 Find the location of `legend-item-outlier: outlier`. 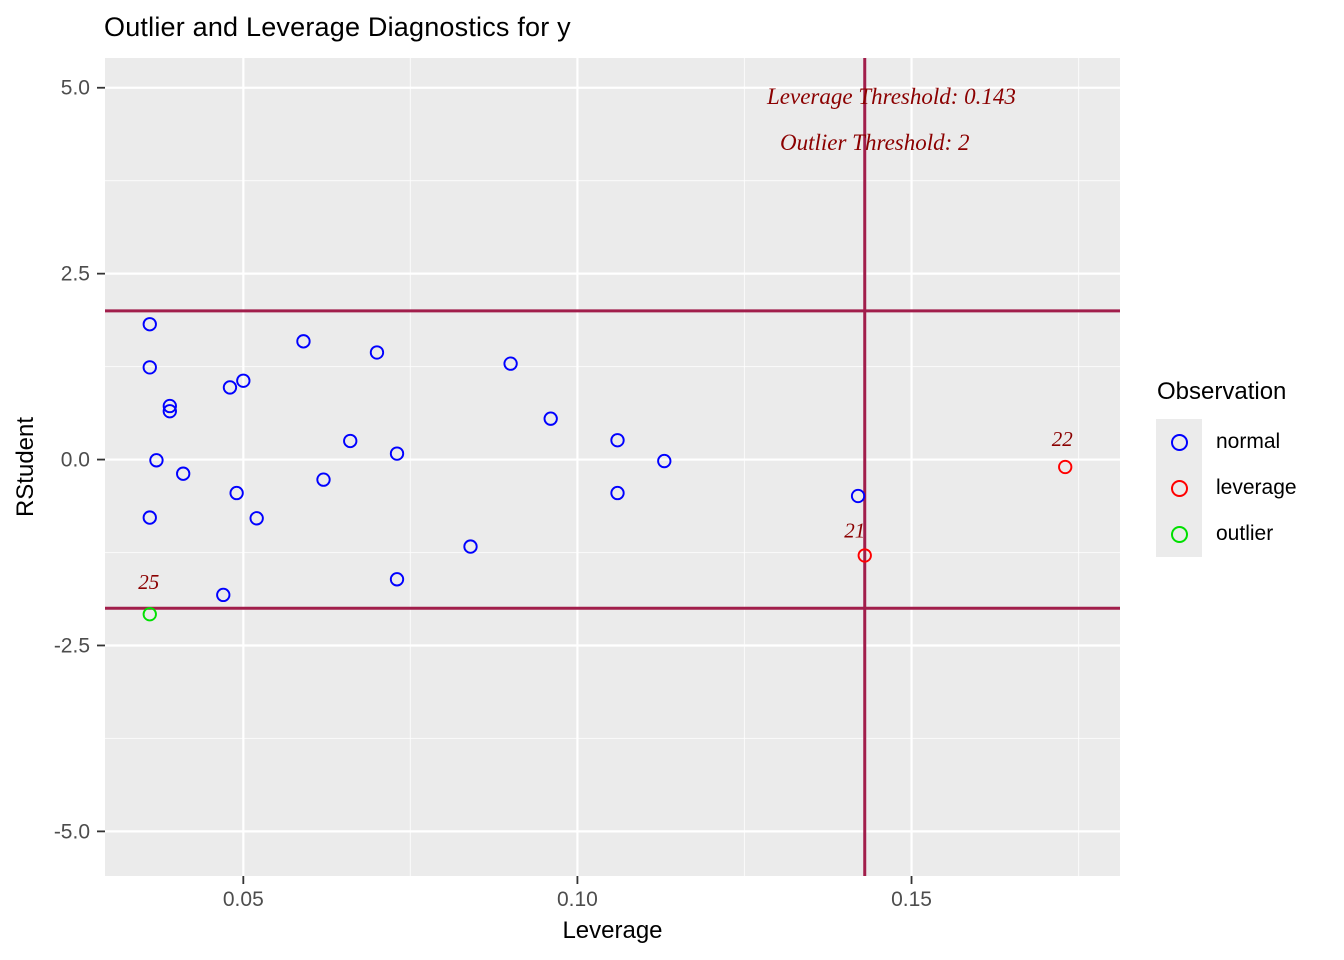

legend-item-outlier: outlier is located at coordinates (1226, 534).